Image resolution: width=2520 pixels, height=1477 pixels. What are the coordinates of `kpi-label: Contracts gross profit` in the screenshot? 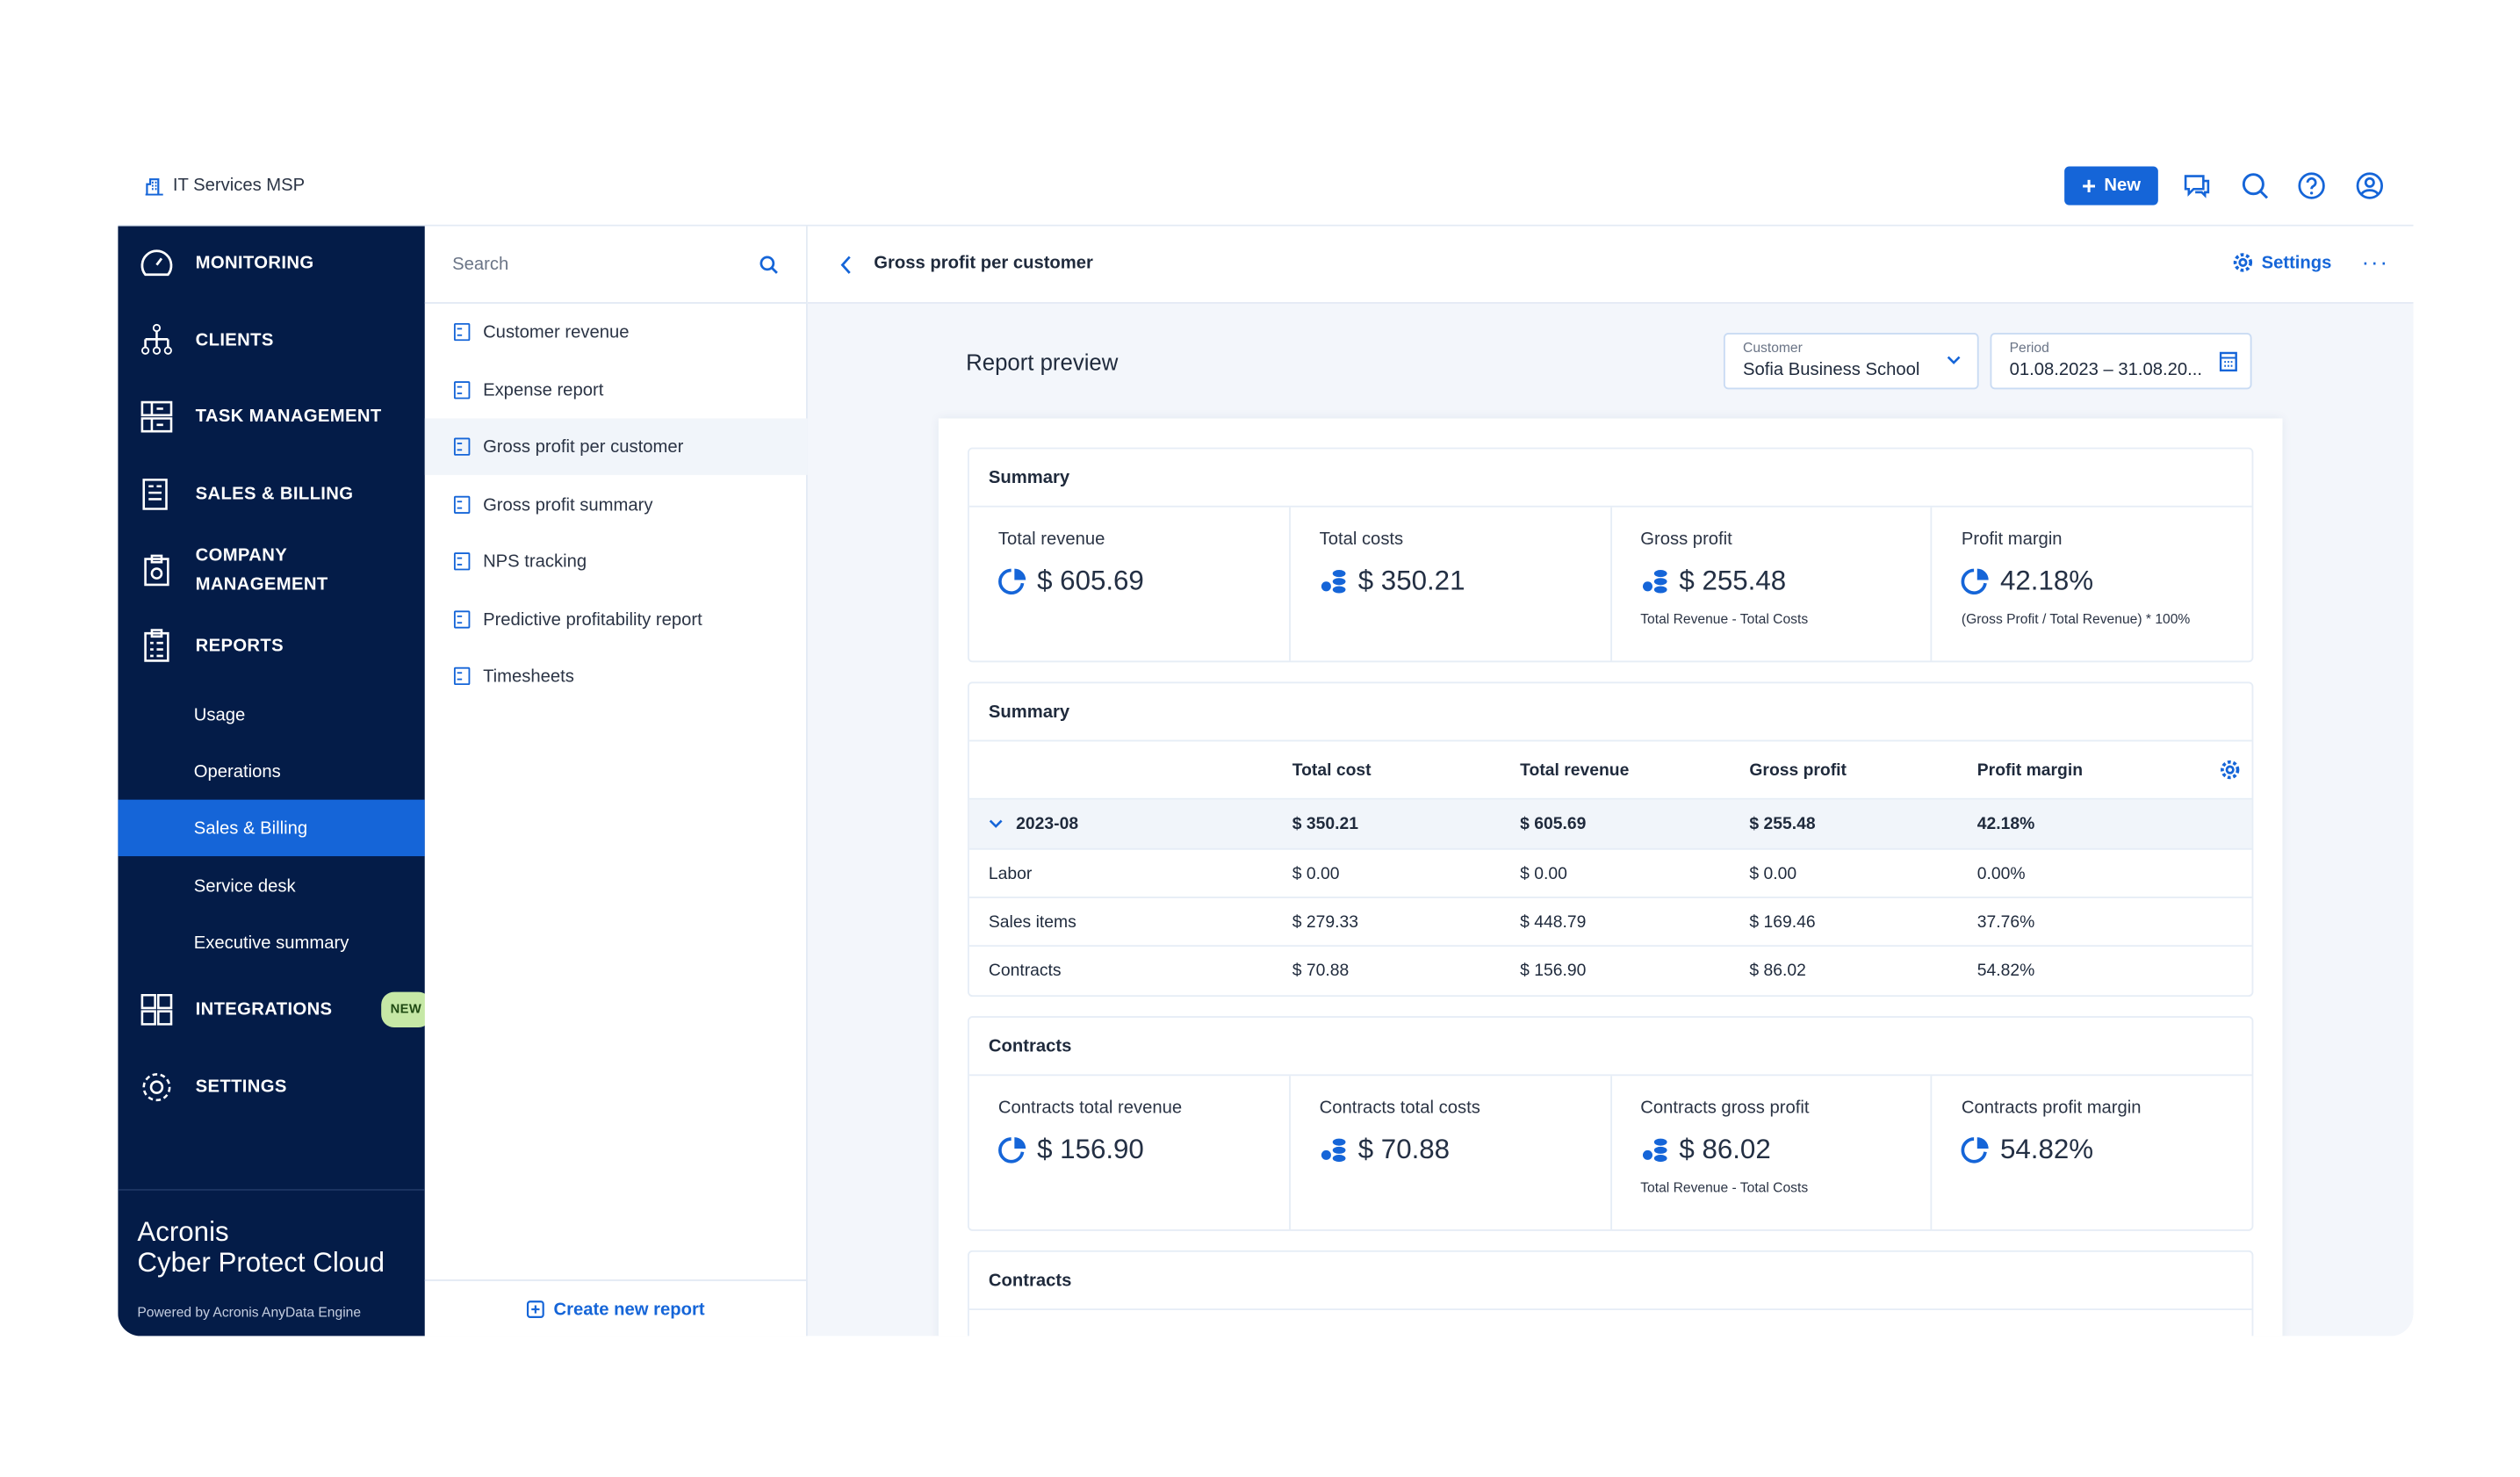 It's located at (1725, 1108).